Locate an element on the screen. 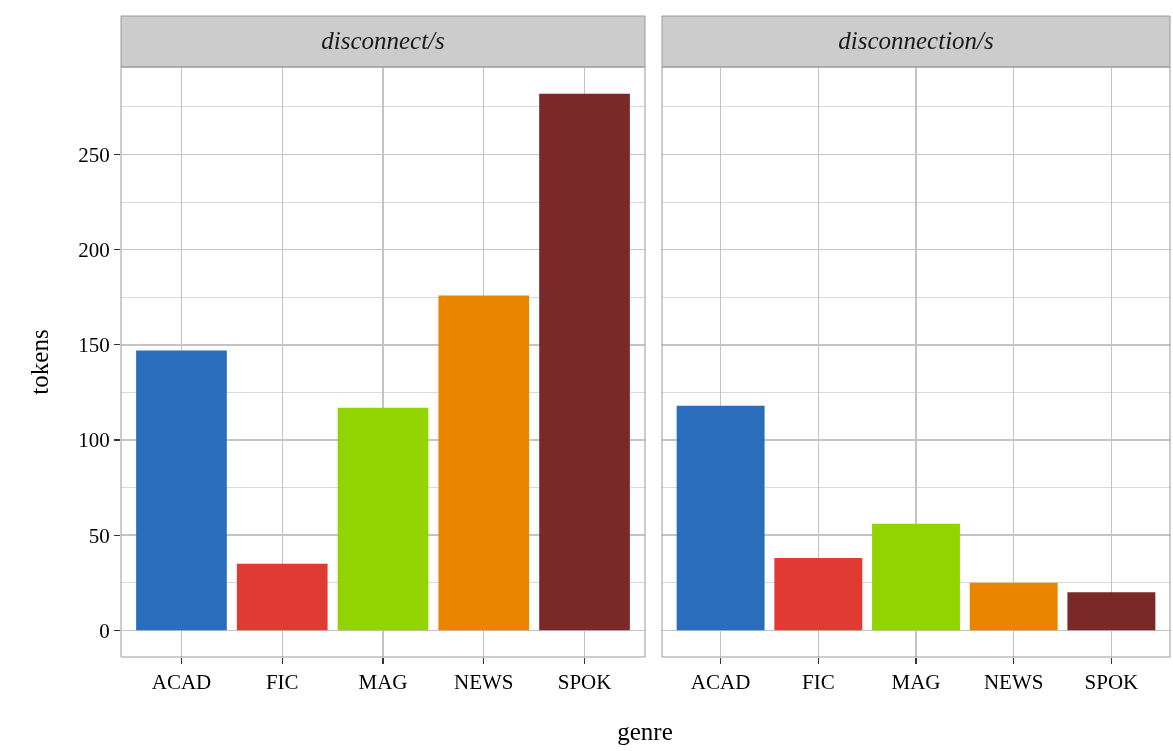 Image resolution: width=1173 pixels, height=751 pixels. y-axis-title: tokens is located at coordinates (40, 362).